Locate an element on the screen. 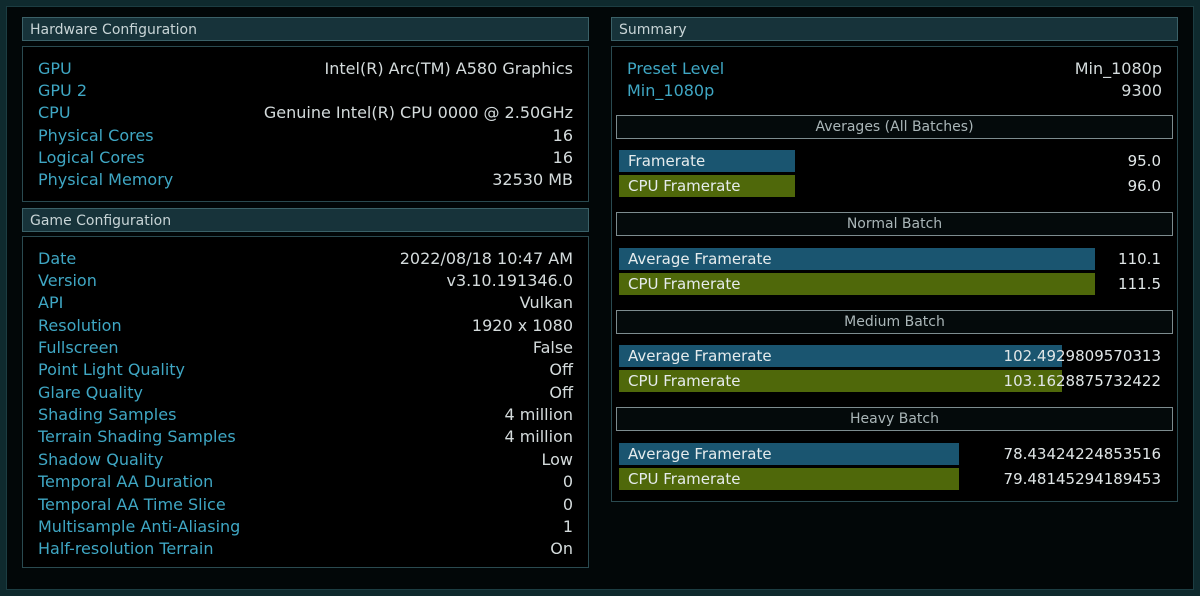 The width and height of the screenshot is (1200, 596). row-key: GPU 2 is located at coordinates (63, 90).